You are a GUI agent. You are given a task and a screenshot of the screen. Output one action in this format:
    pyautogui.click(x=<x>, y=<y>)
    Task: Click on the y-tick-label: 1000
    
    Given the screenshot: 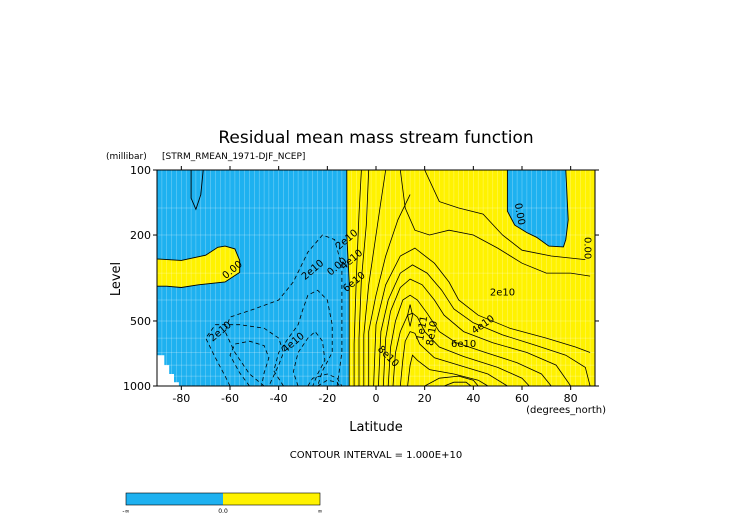 What is the action you would take?
    pyautogui.click(x=137, y=386)
    